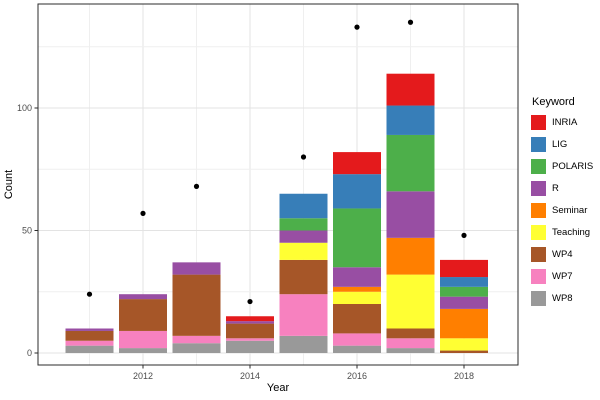 Image resolution: width=600 pixels, height=400 pixels. I want to click on bar-segment-r-2014, so click(250, 322).